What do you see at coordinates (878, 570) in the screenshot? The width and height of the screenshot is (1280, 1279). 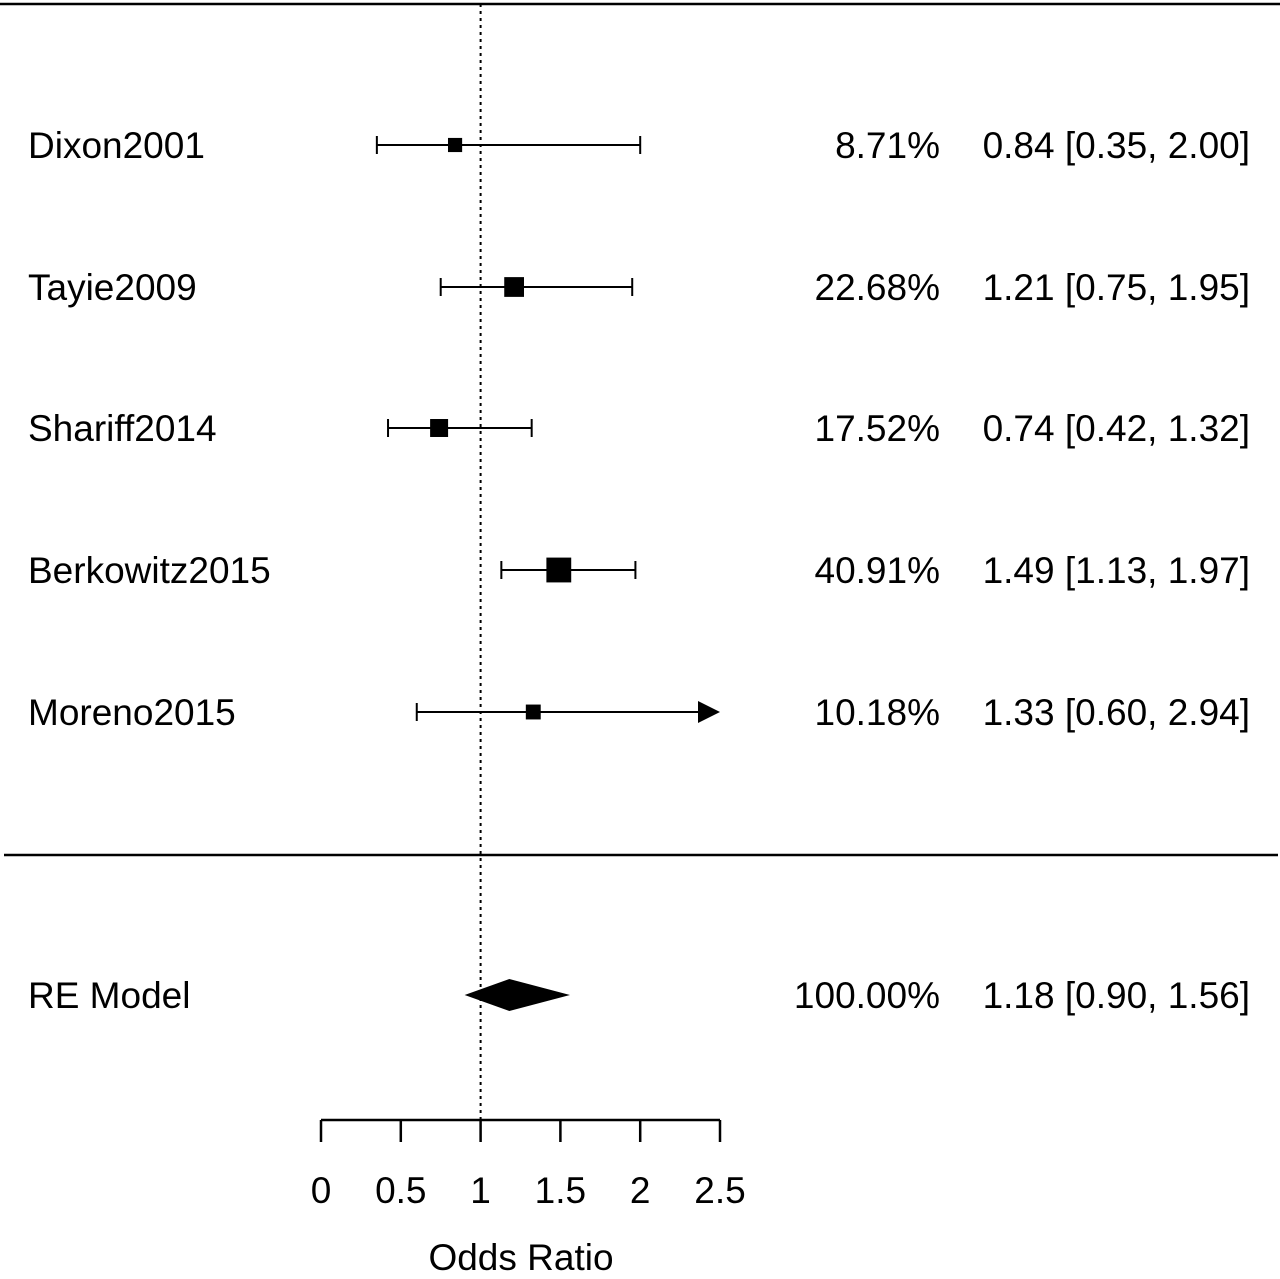 I see `weight-label: 40.91%` at bounding box center [878, 570].